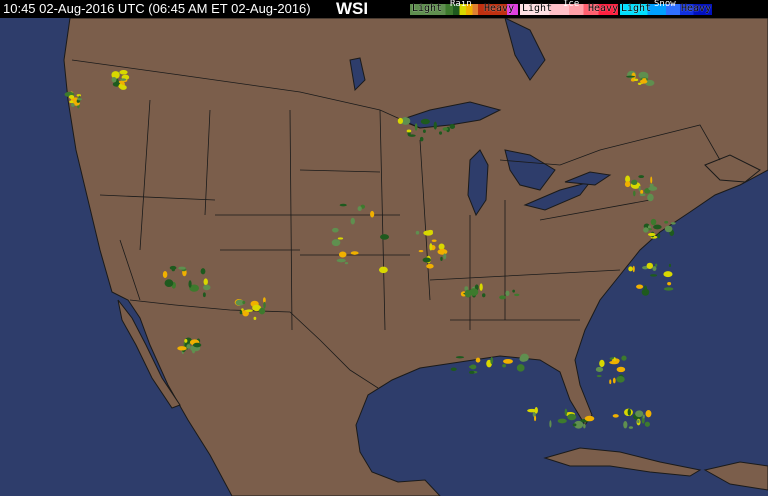 Image resolution: width=768 pixels, height=496 pixels. Describe the element at coordinates (427, 8) in the screenshot. I see `rain-light-label: Light` at that location.